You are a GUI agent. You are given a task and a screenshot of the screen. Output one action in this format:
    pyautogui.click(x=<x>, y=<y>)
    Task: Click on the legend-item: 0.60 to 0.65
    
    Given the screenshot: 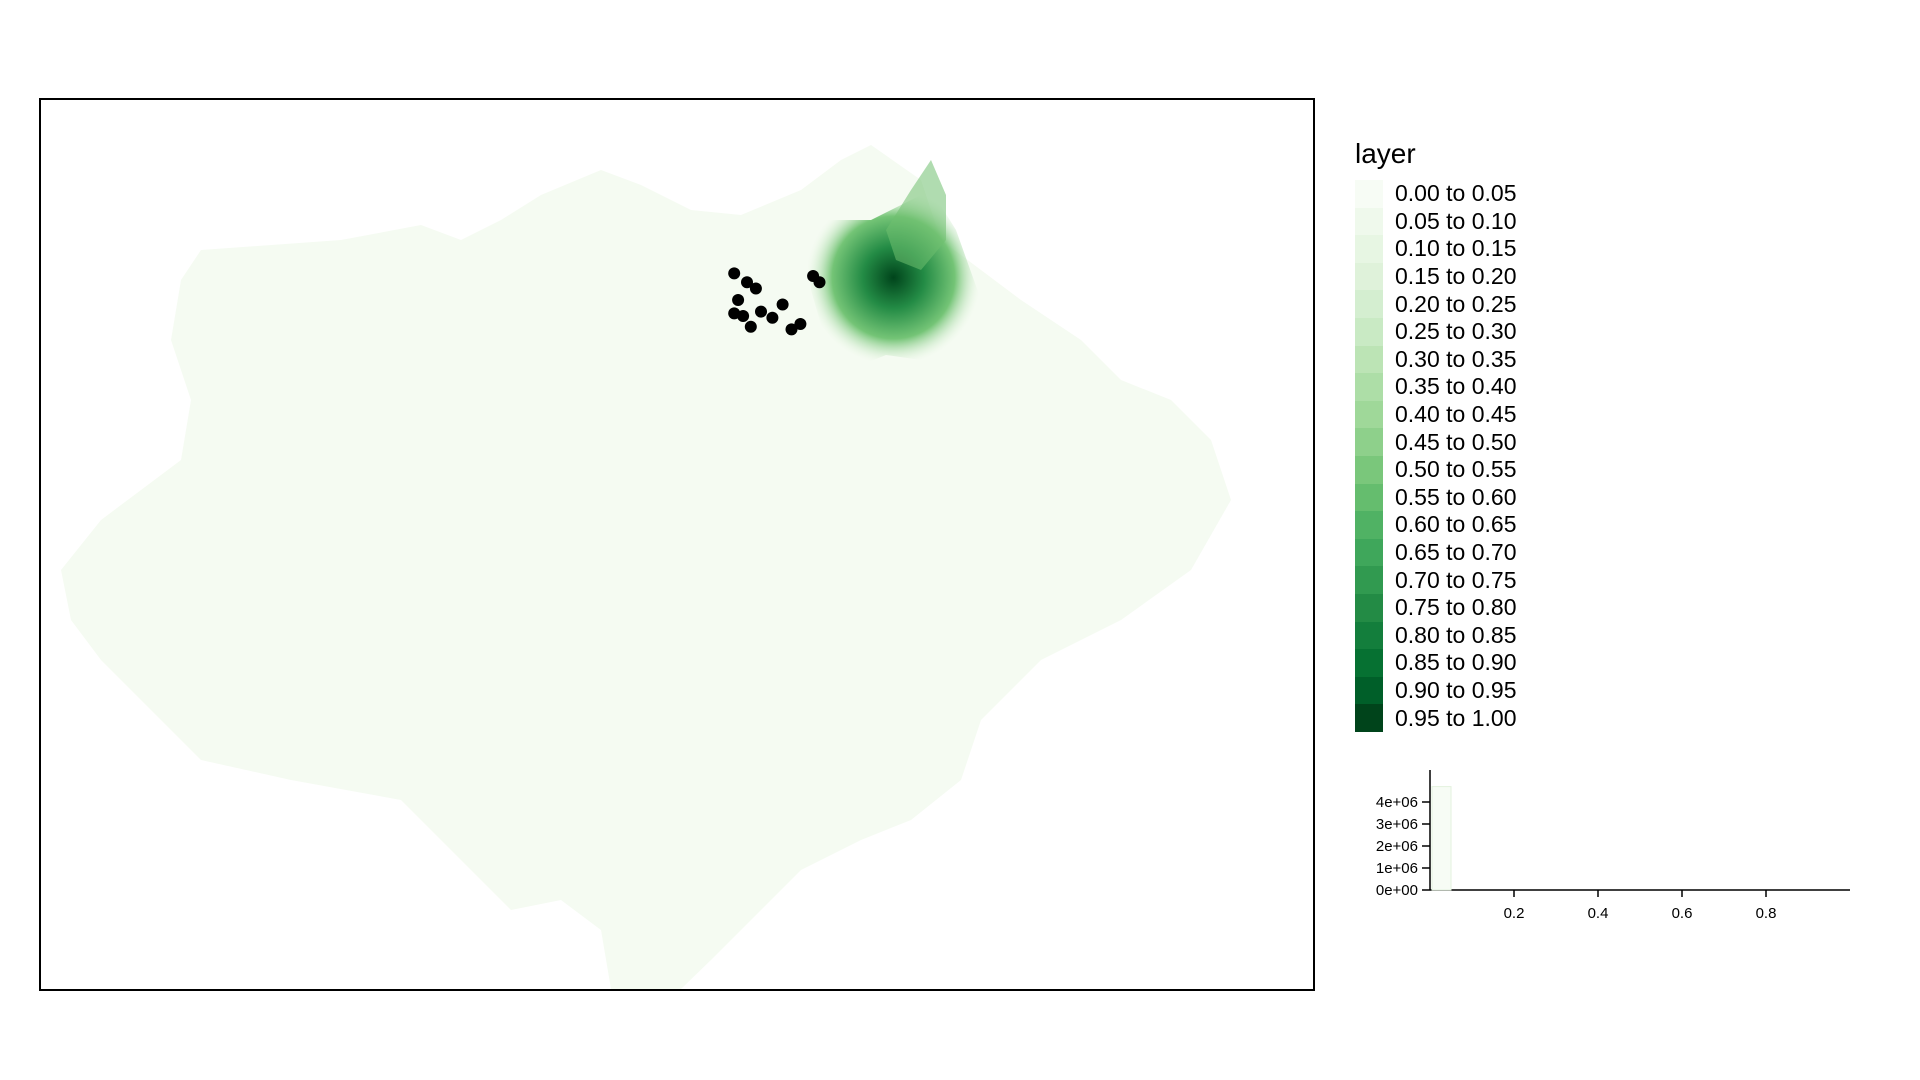 What is the action you would take?
    pyautogui.click(x=1436, y=525)
    